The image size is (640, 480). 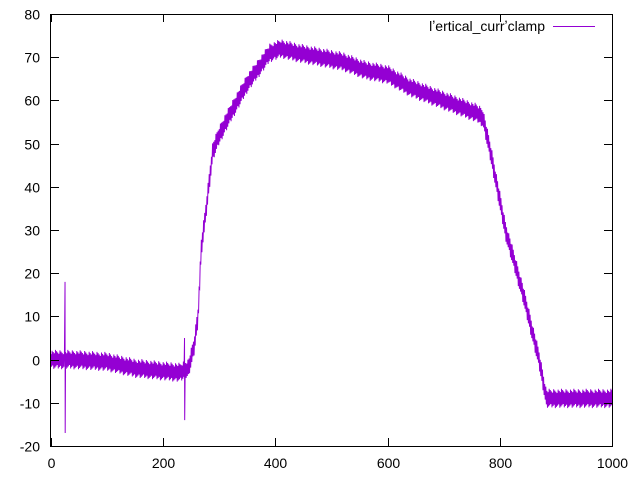 What do you see at coordinates (32, 317) in the screenshot?
I see `y-tick-label: 10` at bounding box center [32, 317].